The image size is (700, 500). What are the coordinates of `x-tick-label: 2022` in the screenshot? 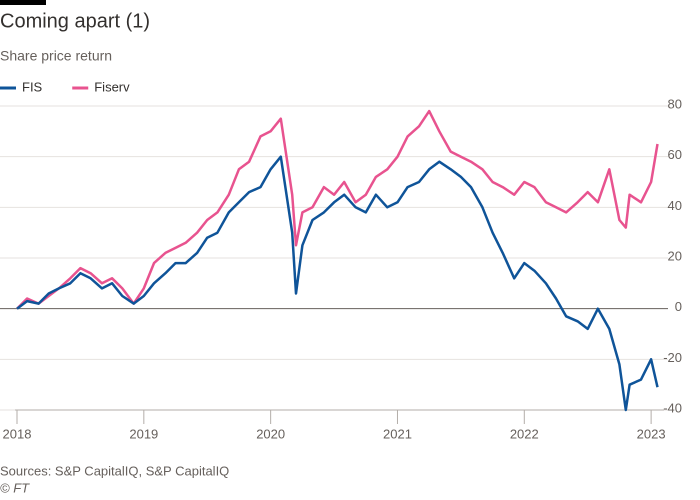 It's located at (524, 433).